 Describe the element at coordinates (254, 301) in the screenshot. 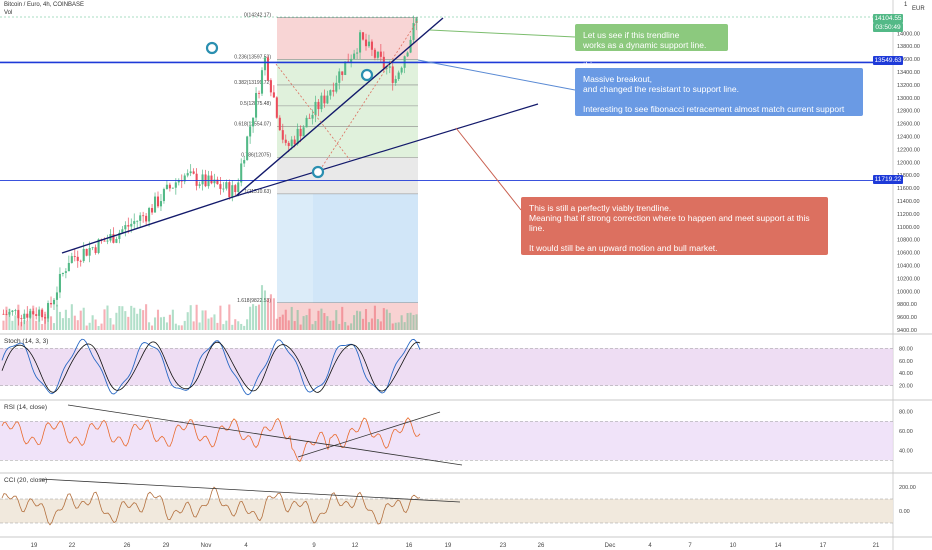

I see `fib-label: 1.618(9822.53)` at that location.